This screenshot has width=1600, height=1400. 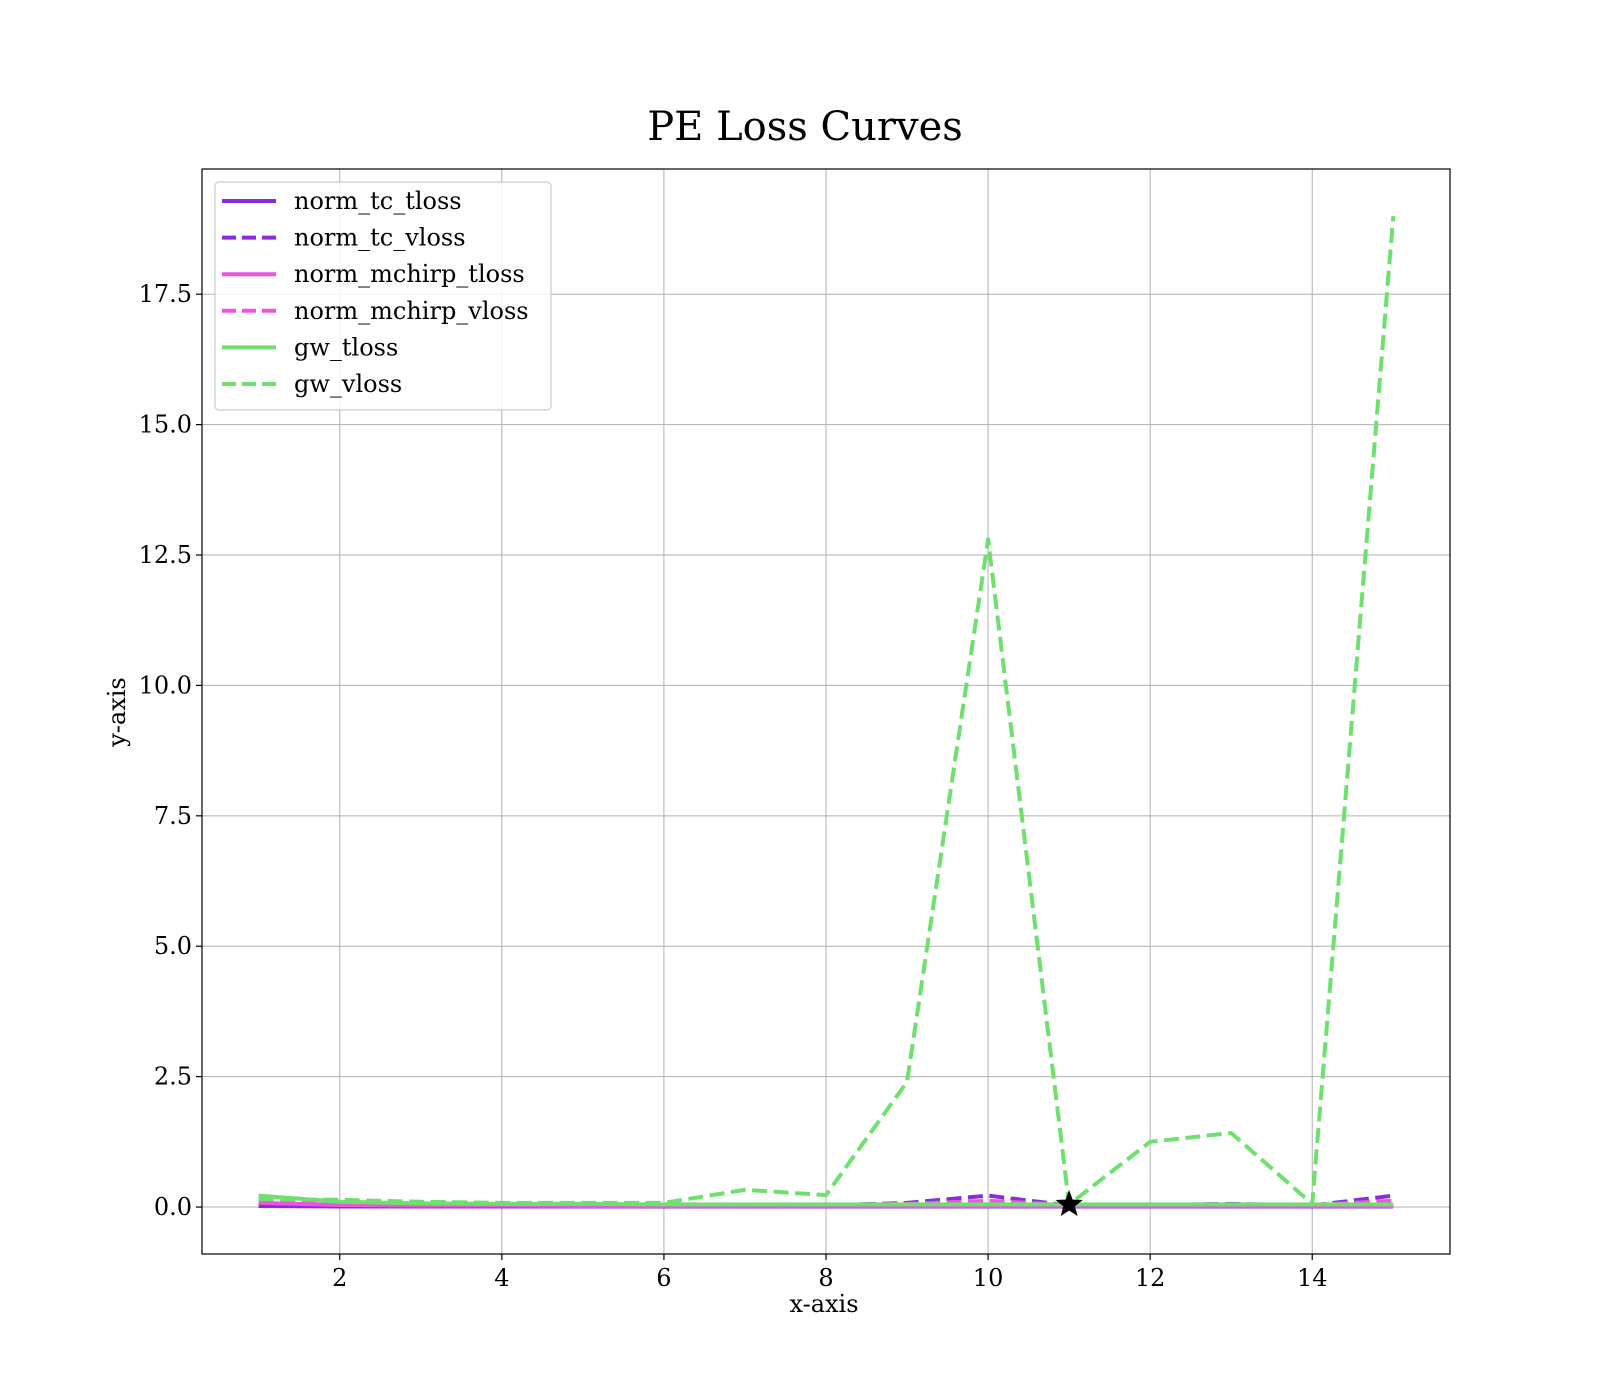 I want to click on legend-label-norm-mchirp-tloss: norm_mchirp_tloss, so click(x=409, y=274).